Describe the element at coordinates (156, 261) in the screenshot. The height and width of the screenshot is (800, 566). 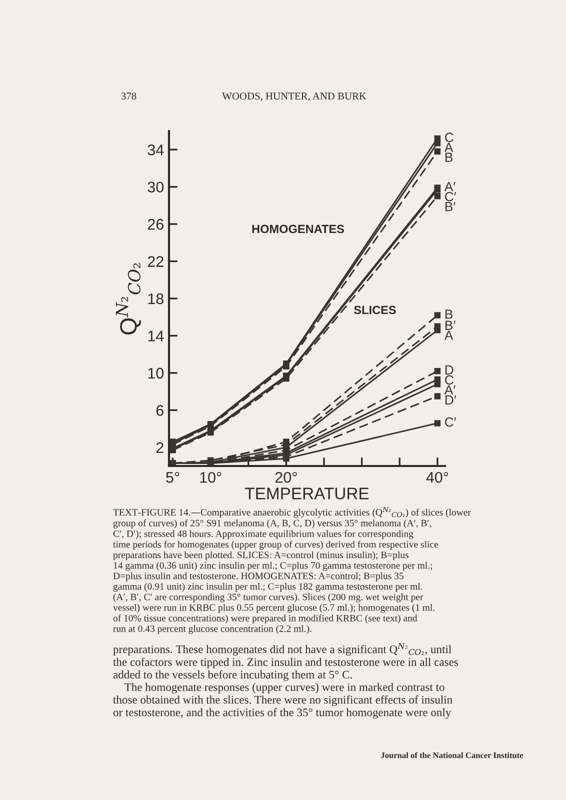
I see `y-tick-label: 22` at that location.